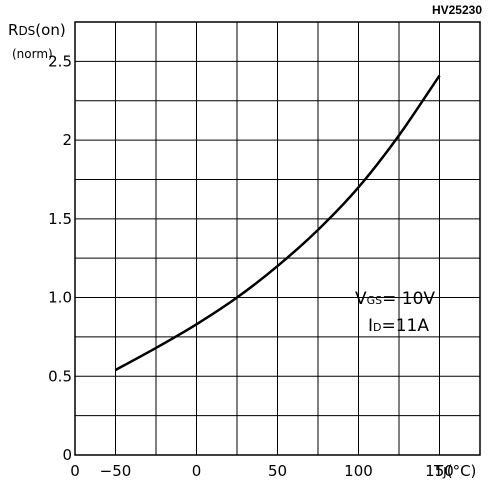  I want to click on annotation-id: ID=11A, so click(398, 326).